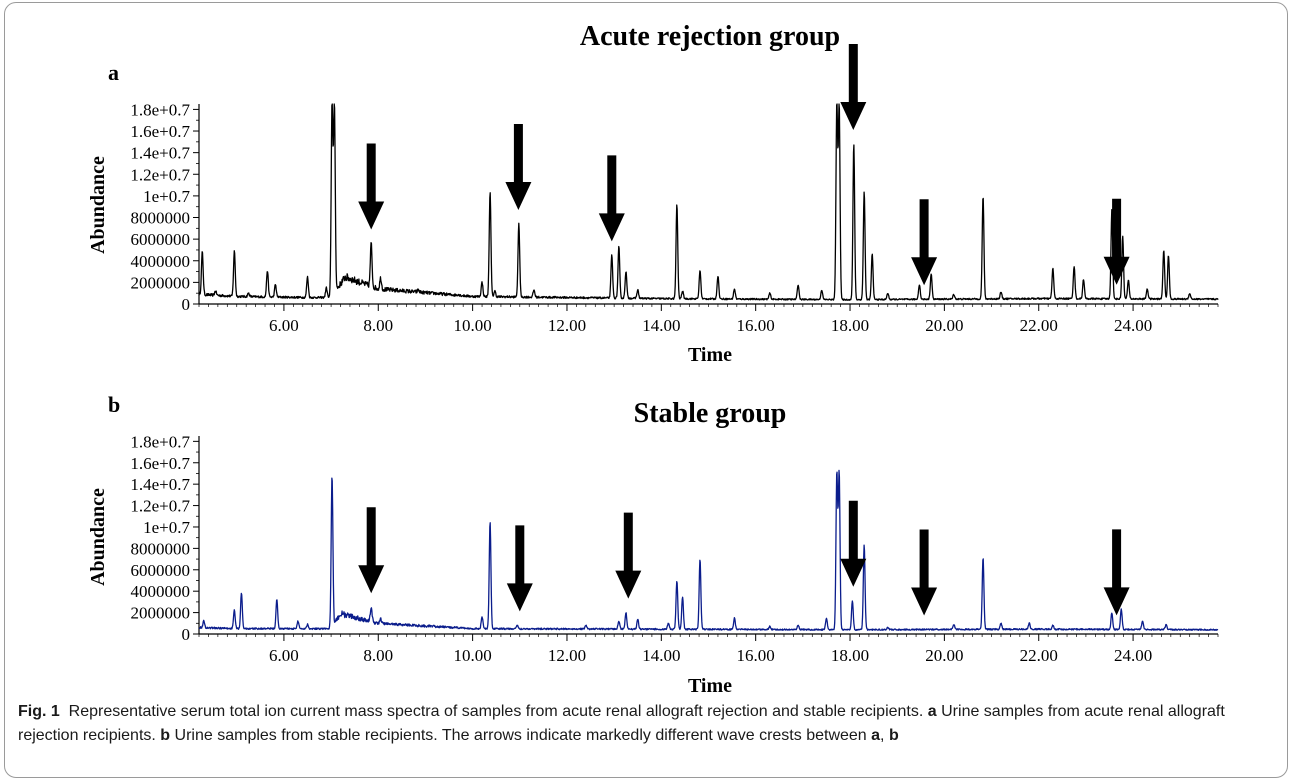  What do you see at coordinates (710, 686) in the screenshot?
I see `panel-b-xlabel: Time` at bounding box center [710, 686].